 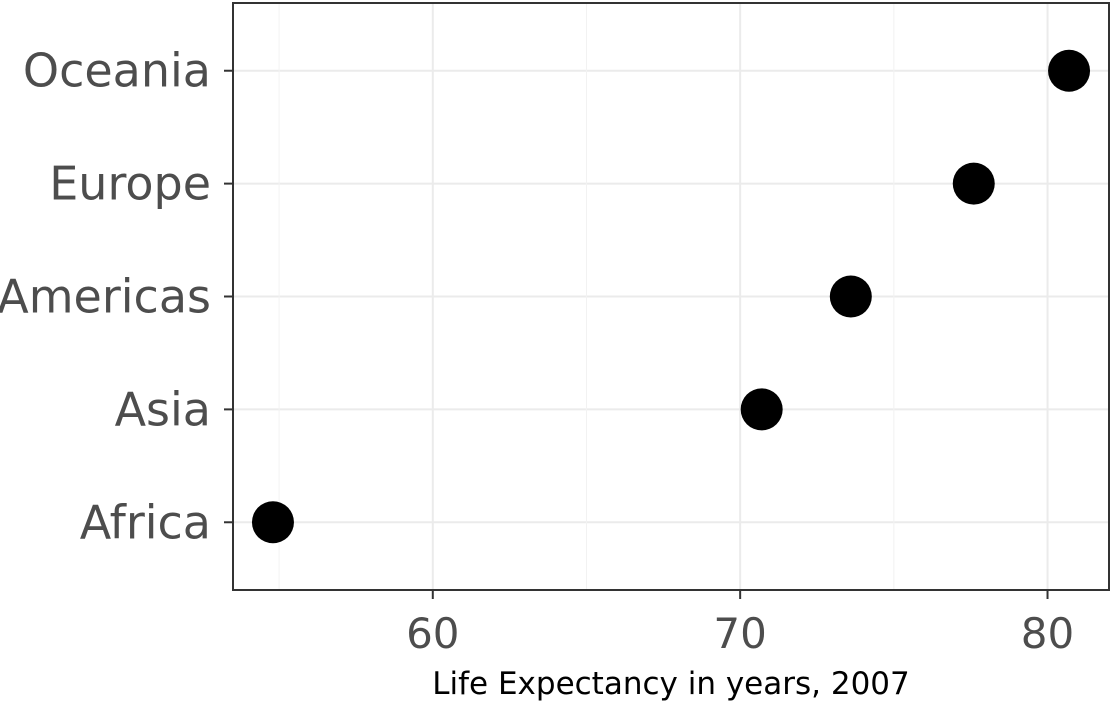 What do you see at coordinates (1069, 70) in the screenshot?
I see `data-point-oceania` at bounding box center [1069, 70].